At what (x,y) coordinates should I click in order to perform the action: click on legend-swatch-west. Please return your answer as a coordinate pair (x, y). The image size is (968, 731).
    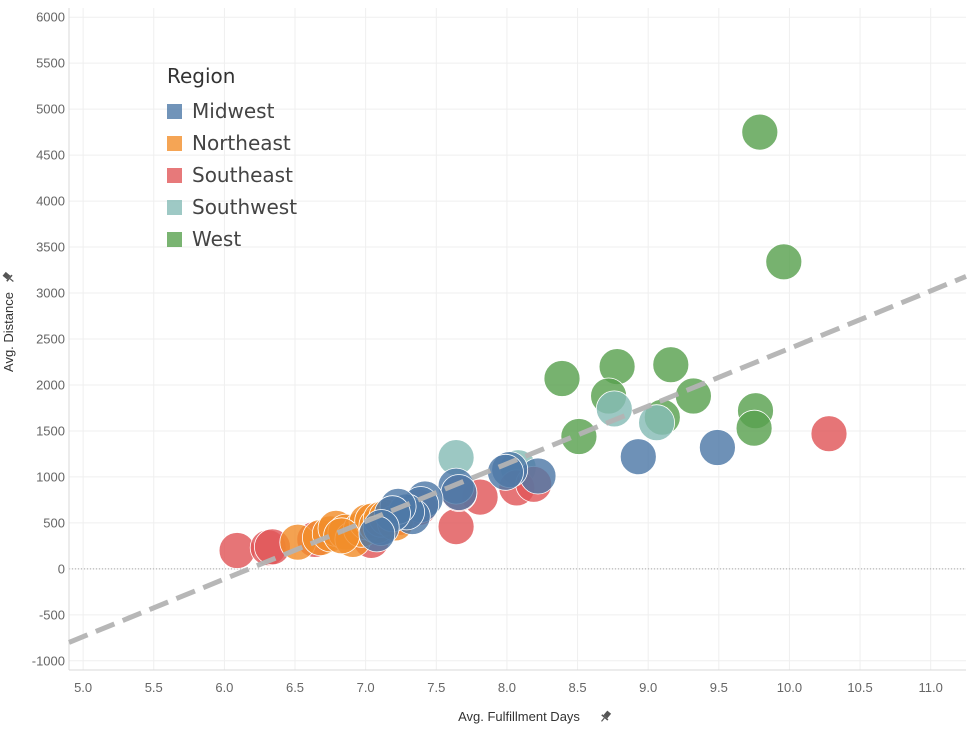
    Looking at the image, I should click on (174, 239).